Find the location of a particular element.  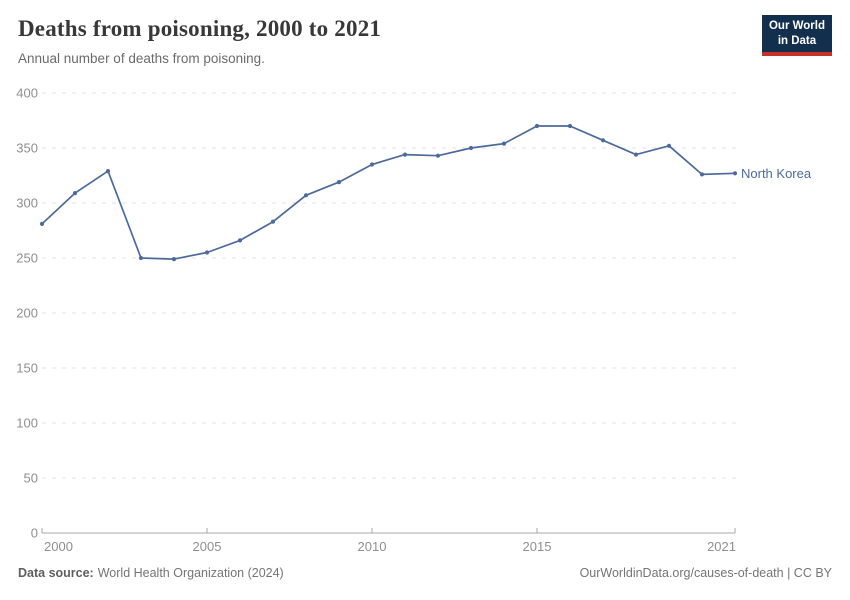

y-axis-label: 300 is located at coordinates (27, 203).